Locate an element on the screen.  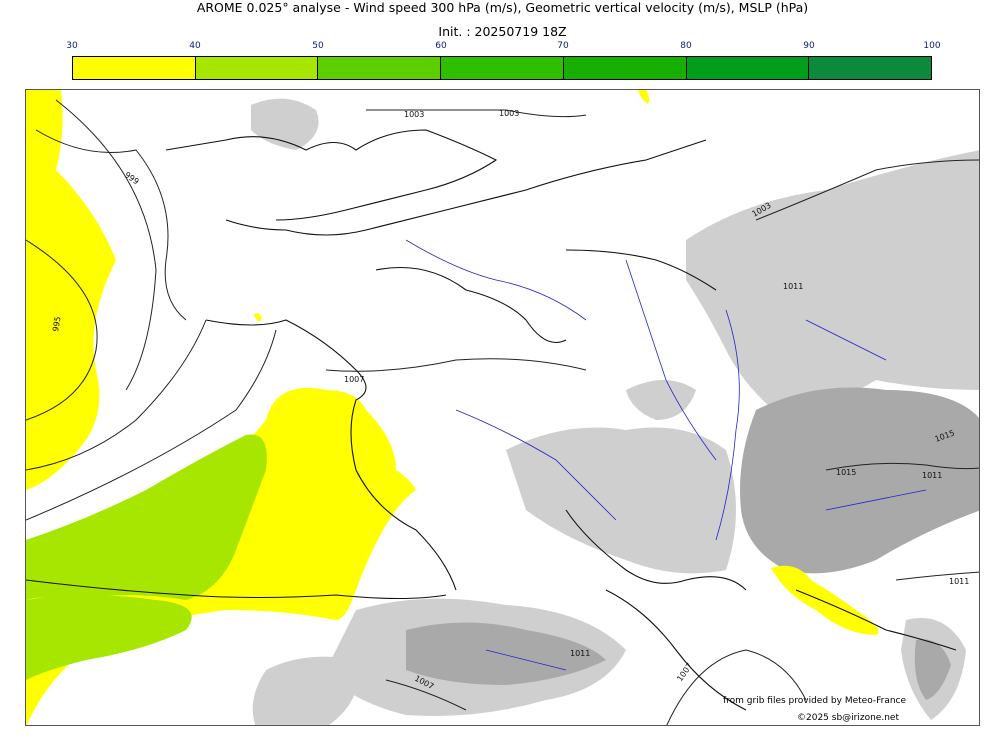
isobar-label: 1015 is located at coordinates (846, 472).